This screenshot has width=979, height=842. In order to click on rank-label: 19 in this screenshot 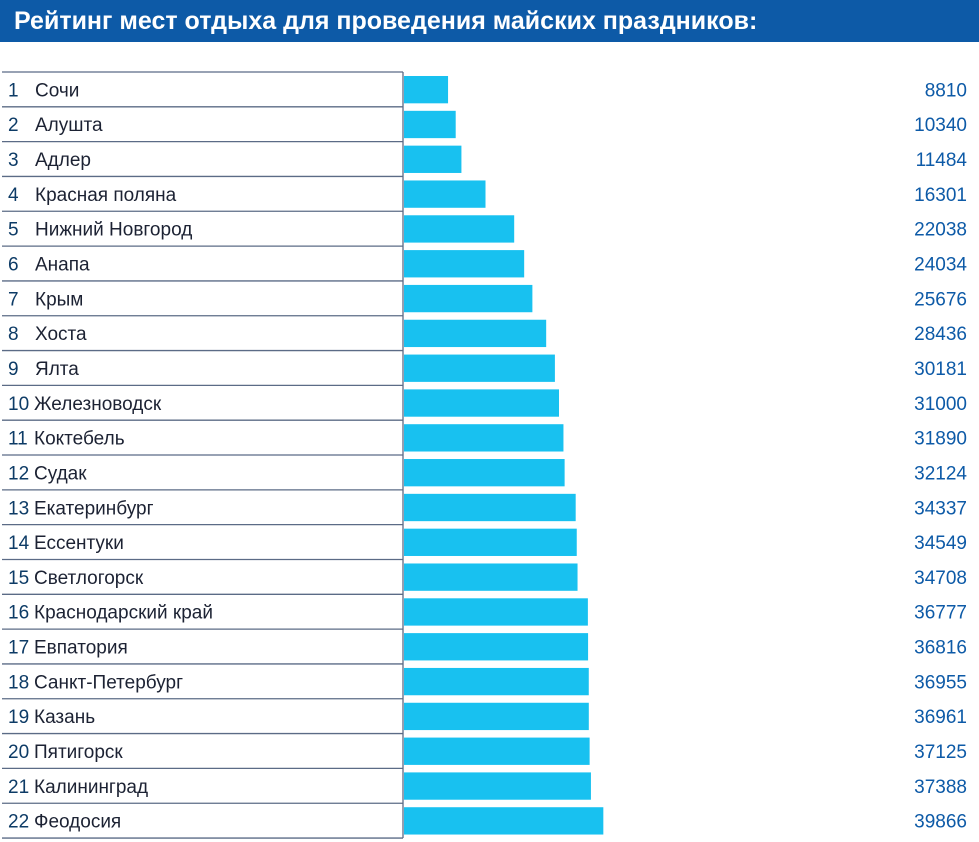, I will do `click(18, 717)`.